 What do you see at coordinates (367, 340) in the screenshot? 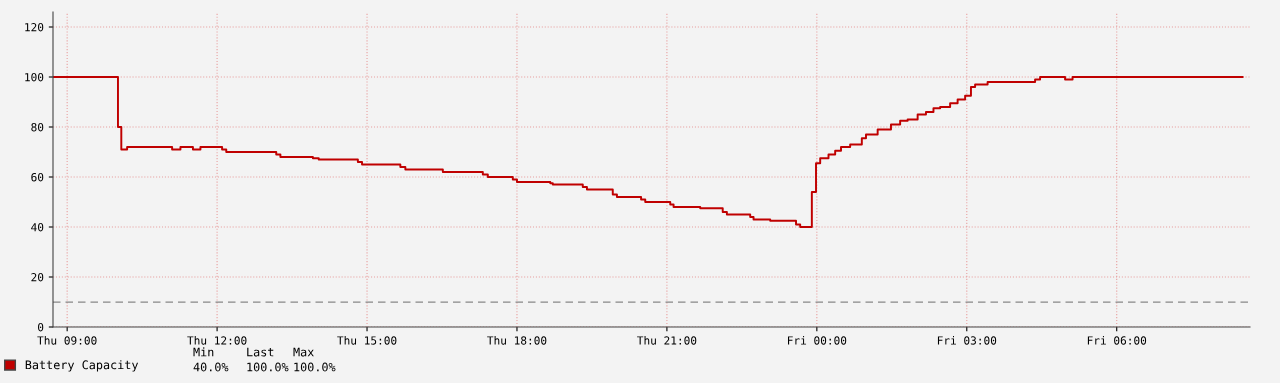
I see `x-tick-label: Thu 15:00` at bounding box center [367, 340].